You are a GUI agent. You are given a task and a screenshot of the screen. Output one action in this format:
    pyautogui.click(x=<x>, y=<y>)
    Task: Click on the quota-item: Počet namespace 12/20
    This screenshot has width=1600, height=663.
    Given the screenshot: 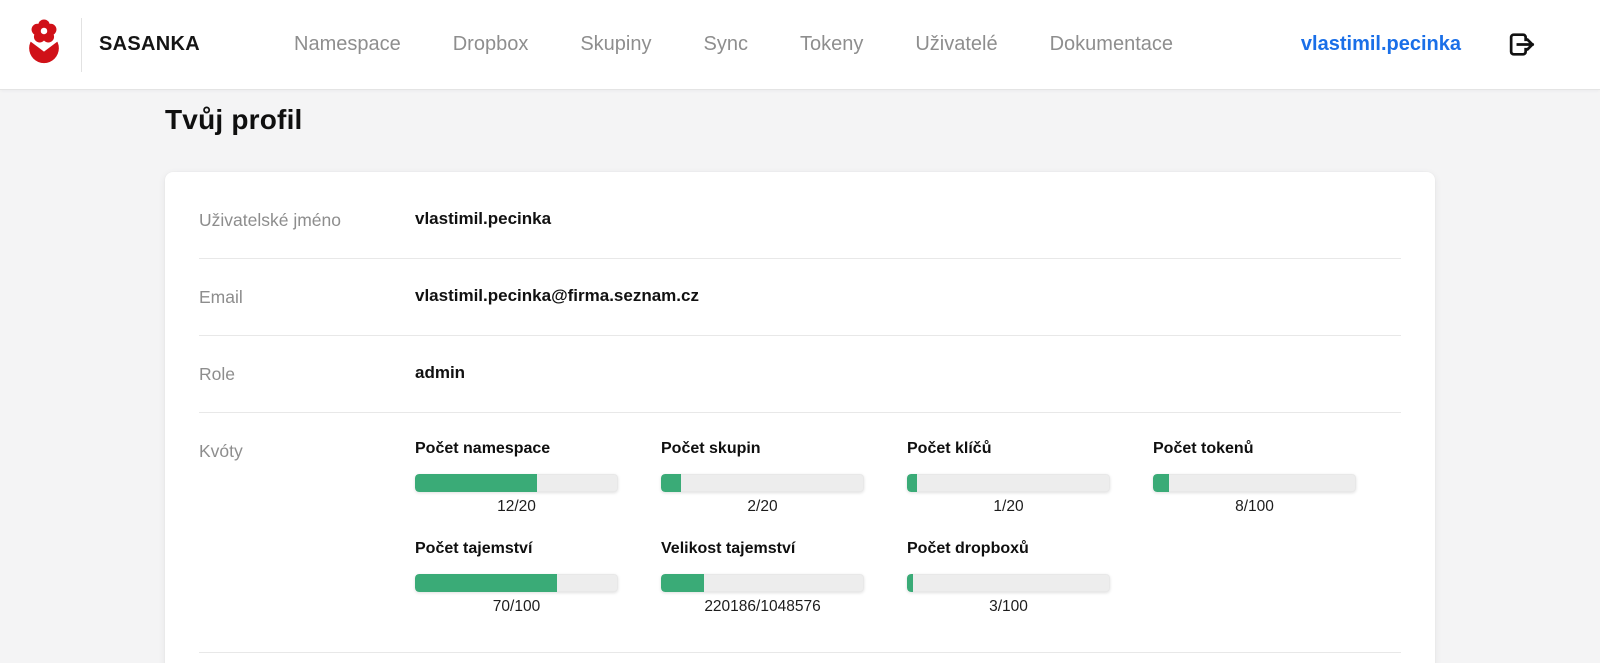 What is the action you would take?
    pyautogui.click(x=516, y=478)
    